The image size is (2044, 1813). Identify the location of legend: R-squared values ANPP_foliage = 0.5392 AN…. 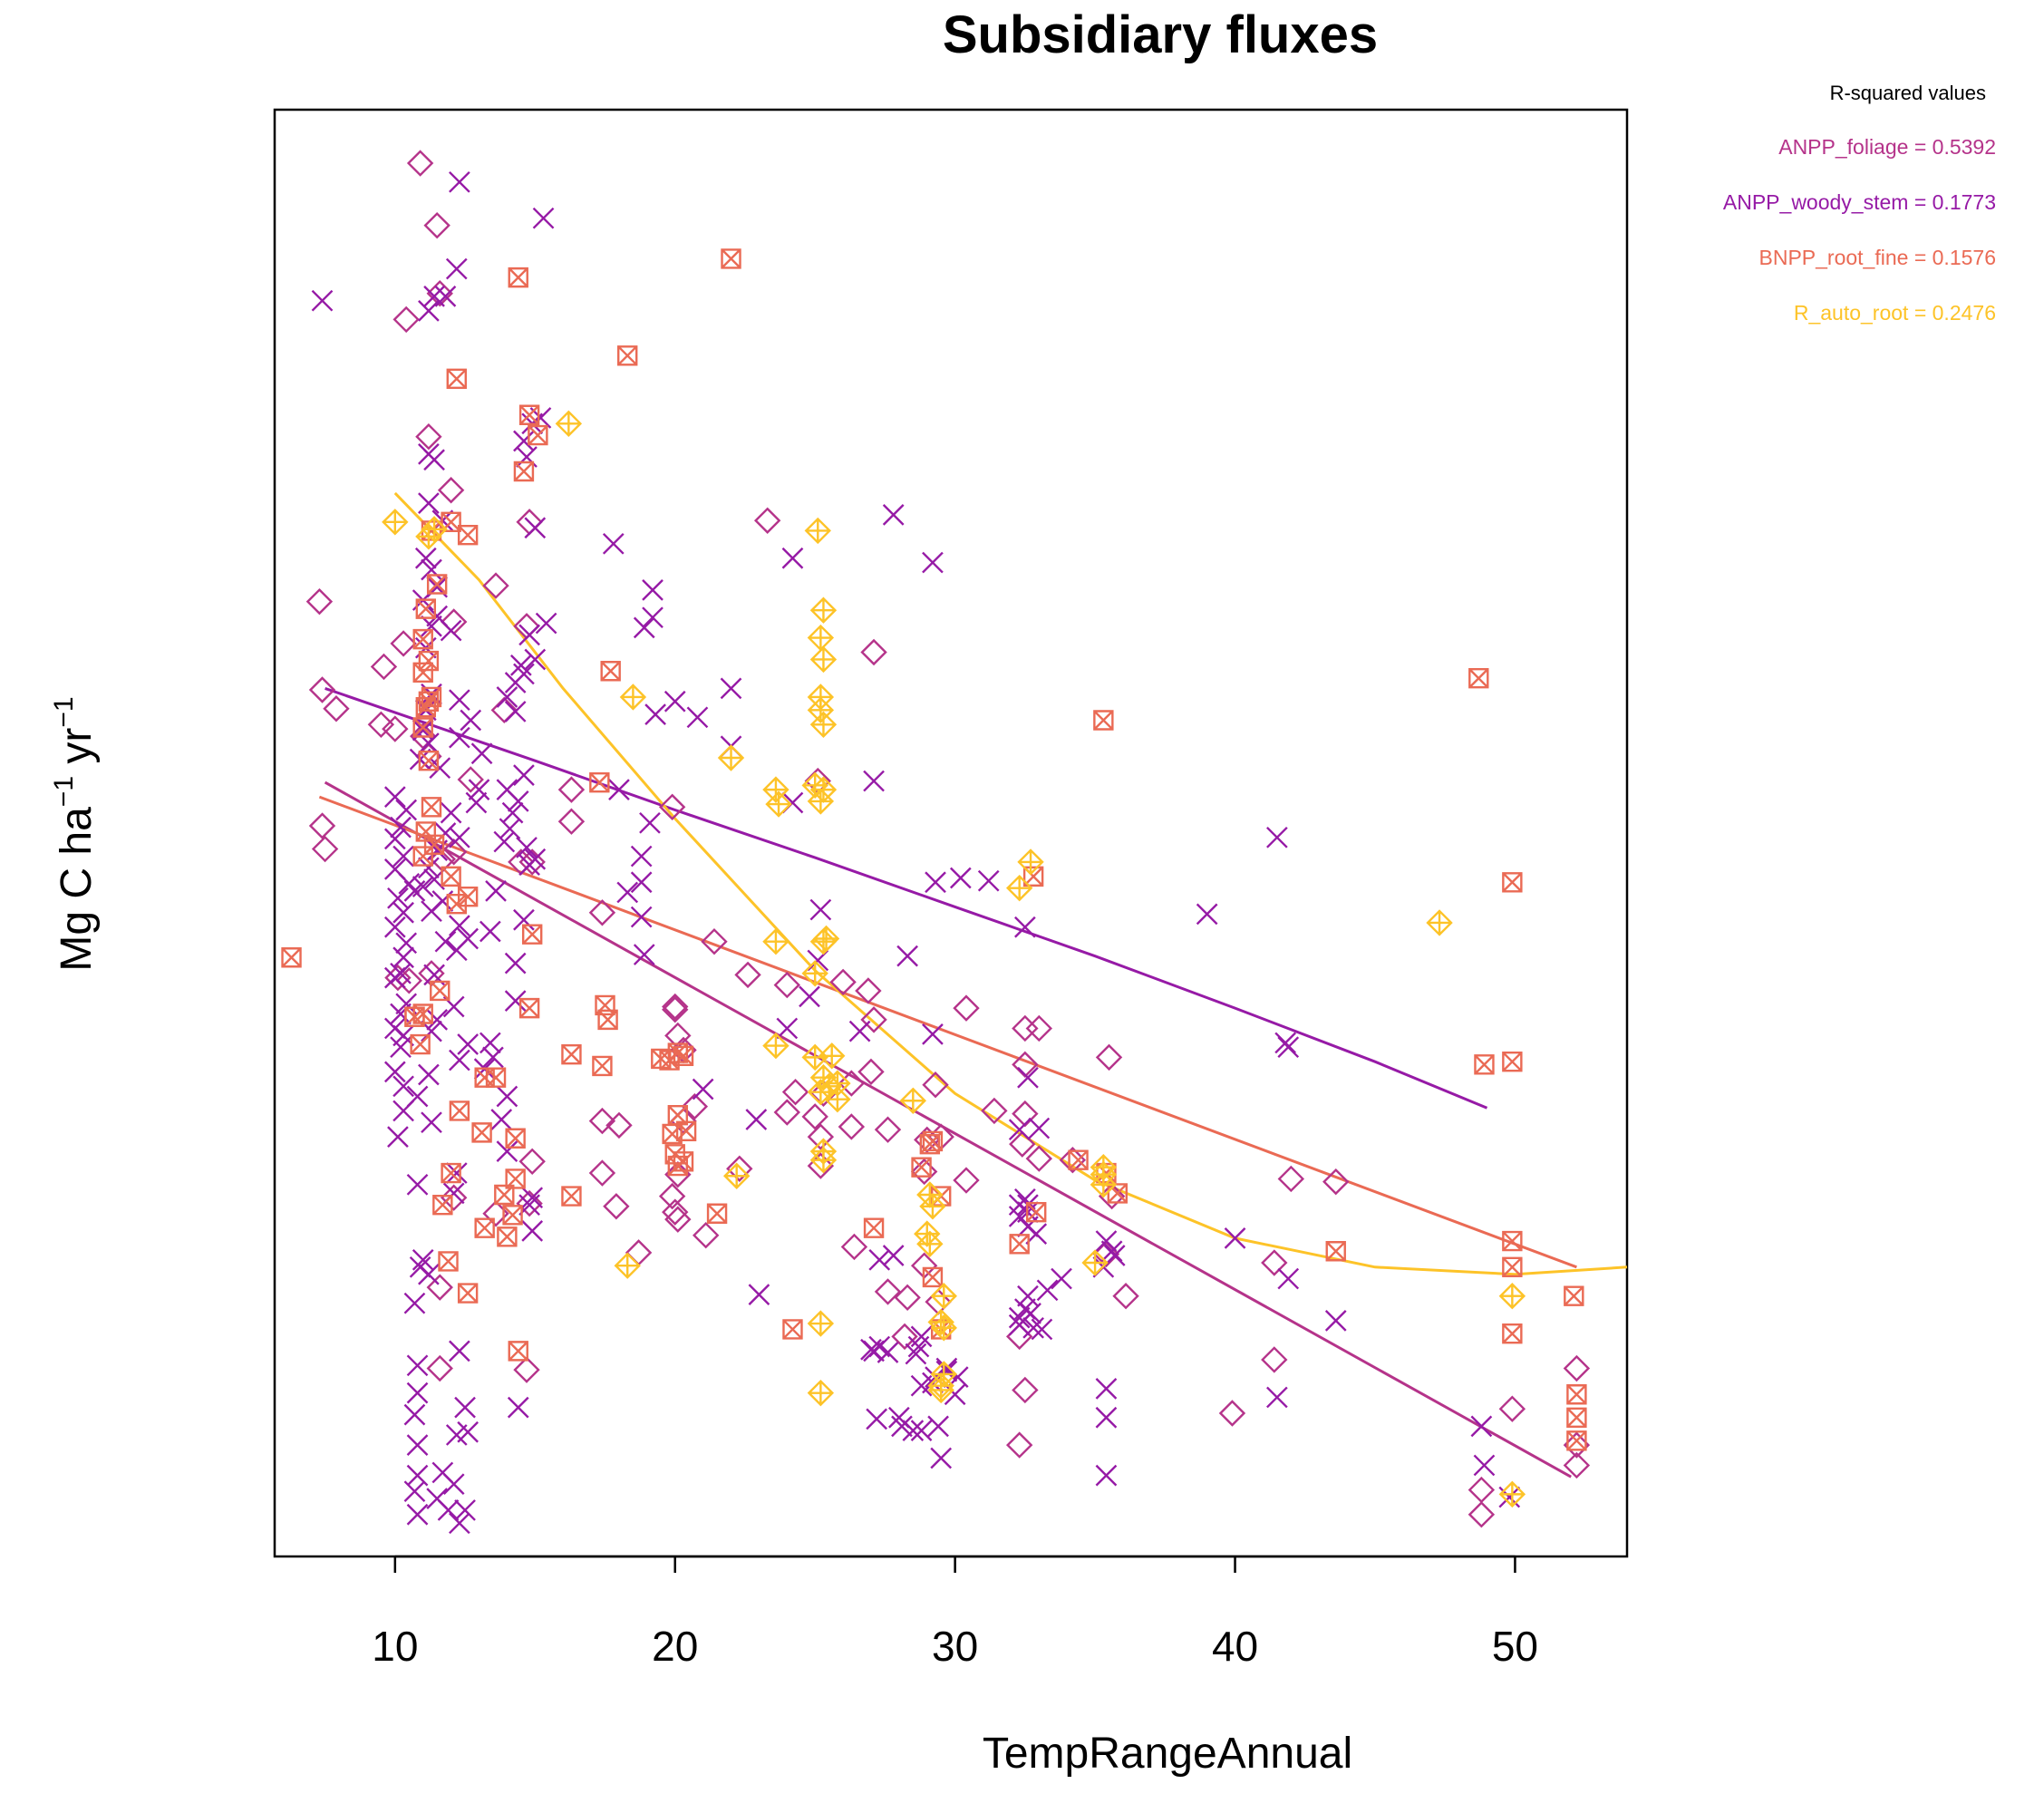
(1859, 203).